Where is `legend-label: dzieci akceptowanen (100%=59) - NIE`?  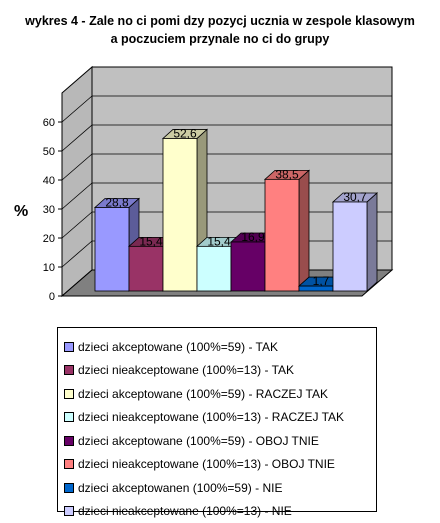 legend-label: dzieci akceptowanen (100%=59) - NIE is located at coordinates (180, 488).